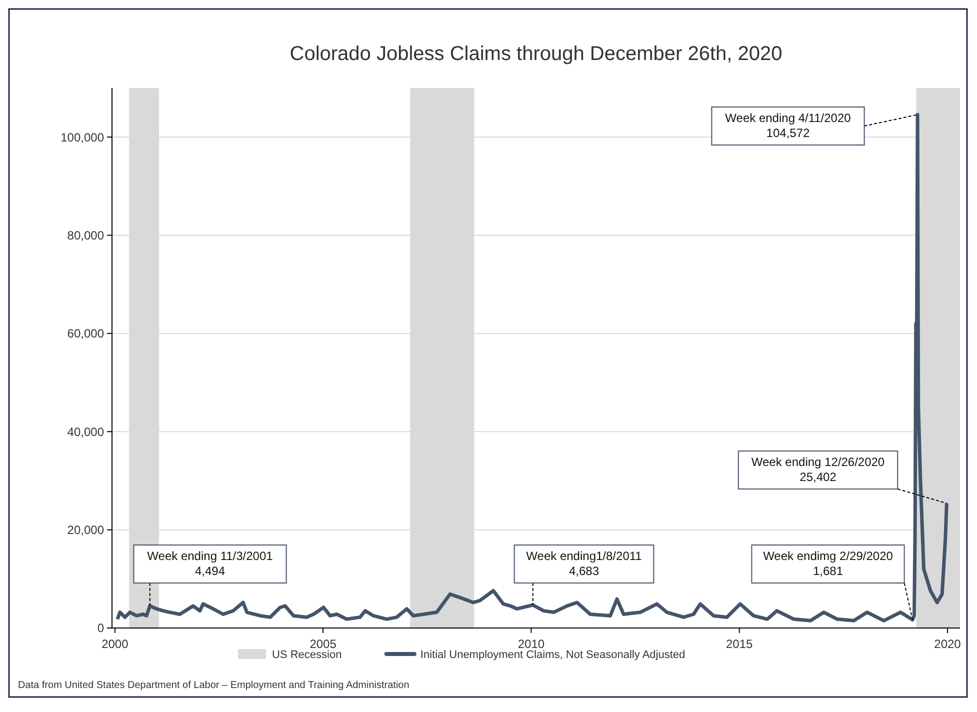  Describe the element at coordinates (553, 654) in the screenshot. I see `legend-label: Initial Unemployment Claims, Not Seasonally Adjusted` at that location.